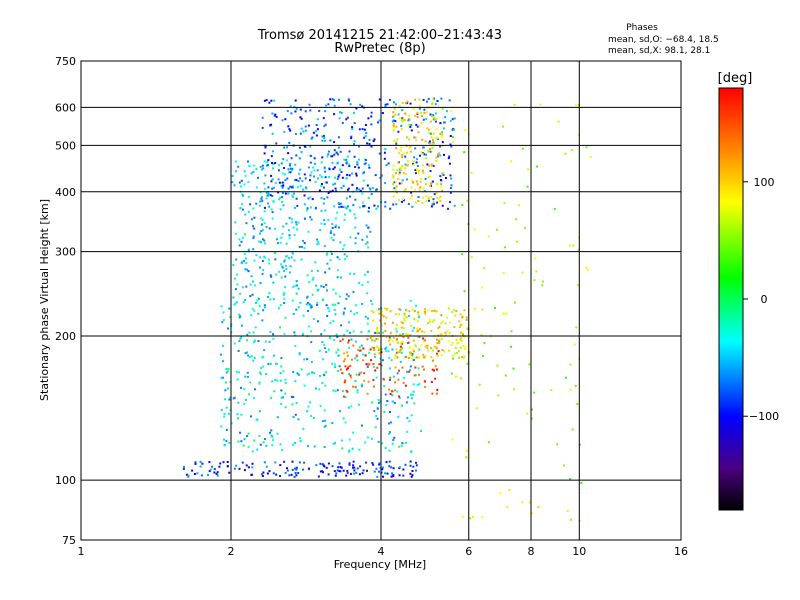  I want to click on y-tick-label: 500, so click(65, 145).